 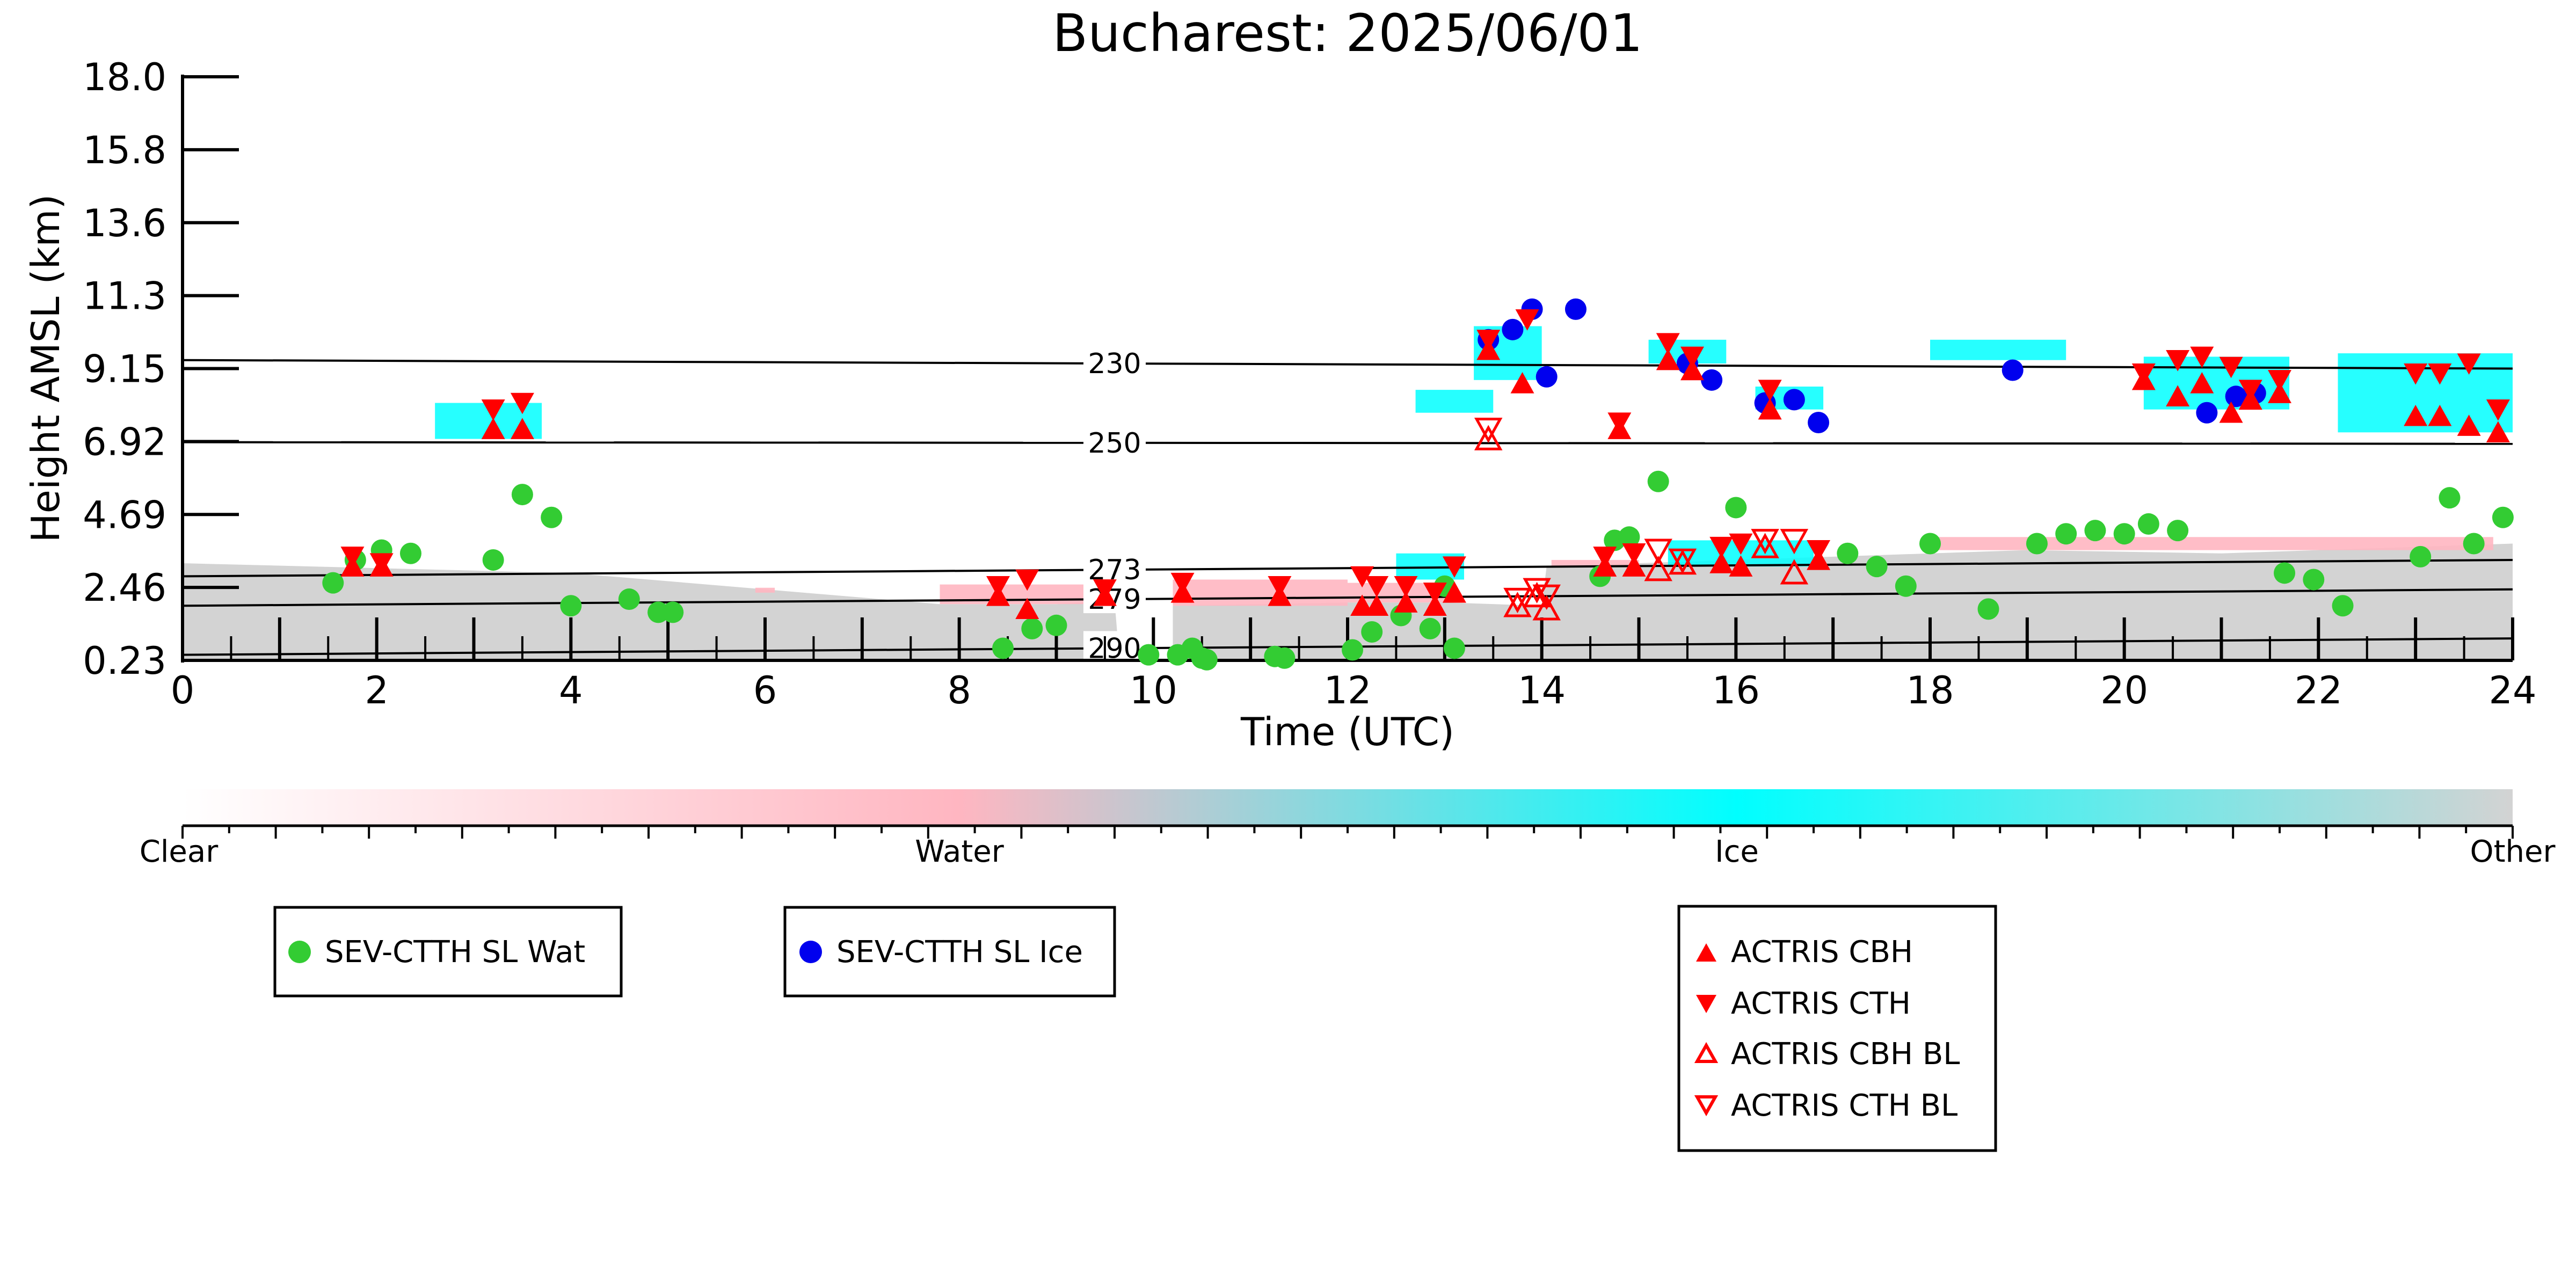 I want to click on legend-water-box, so click(x=448, y=952).